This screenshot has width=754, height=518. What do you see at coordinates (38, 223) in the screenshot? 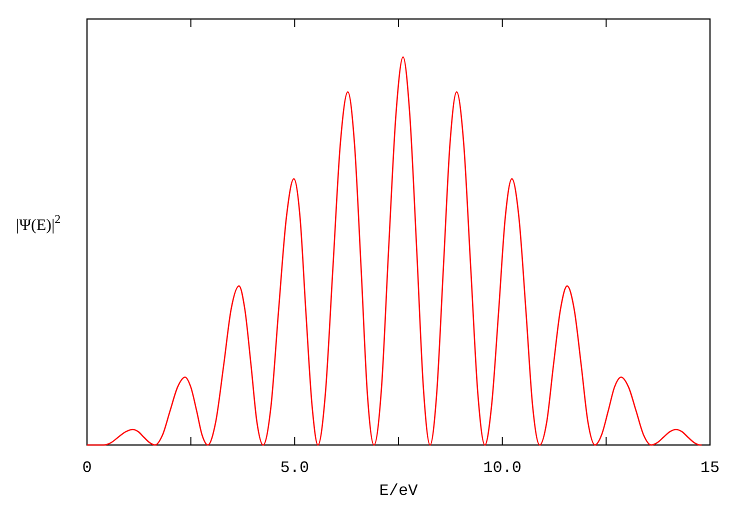
I see `y-axis-title: |Ψ(E)|$^{2}$` at bounding box center [38, 223].